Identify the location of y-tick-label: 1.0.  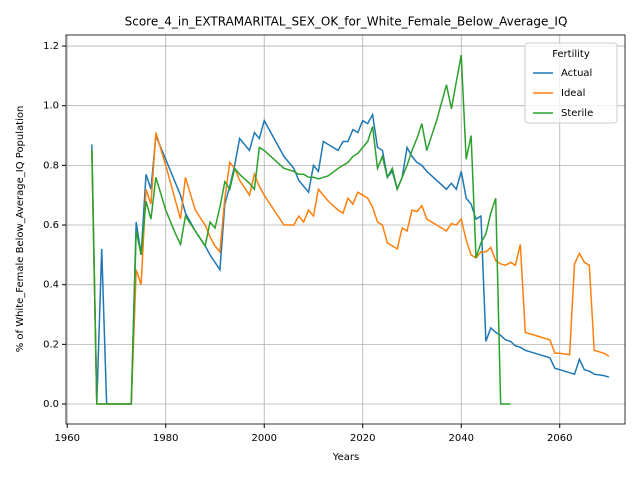
(51, 106).